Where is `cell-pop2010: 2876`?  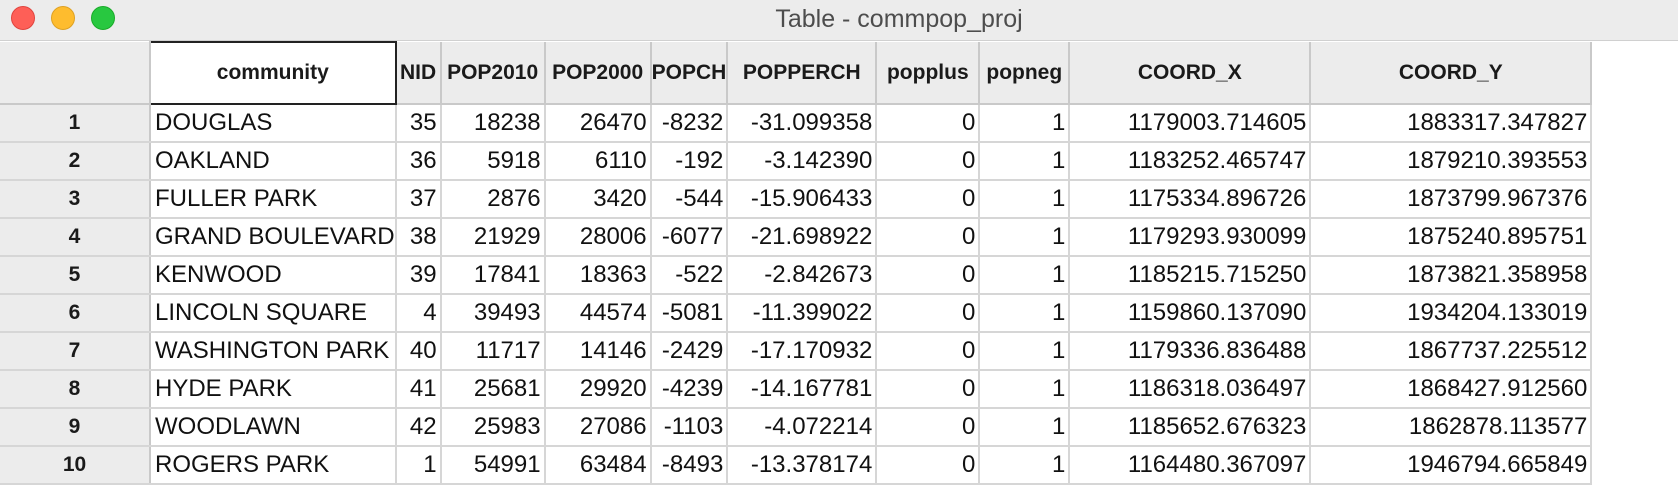 cell-pop2010: 2876 is located at coordinates (493, 199).